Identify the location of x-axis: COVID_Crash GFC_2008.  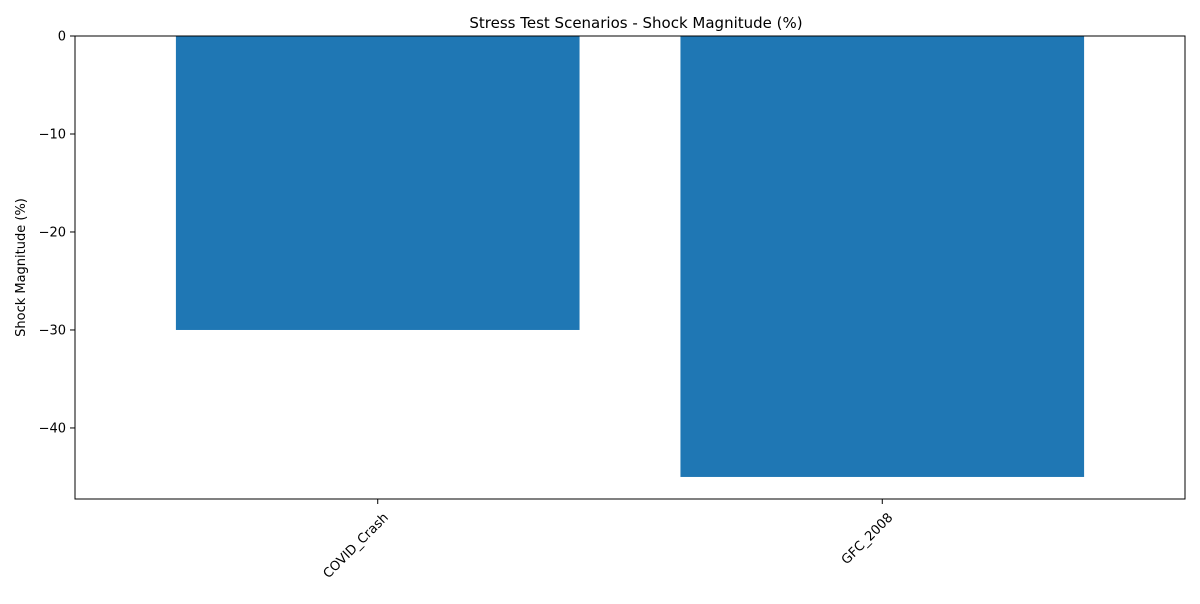
(608, 540).